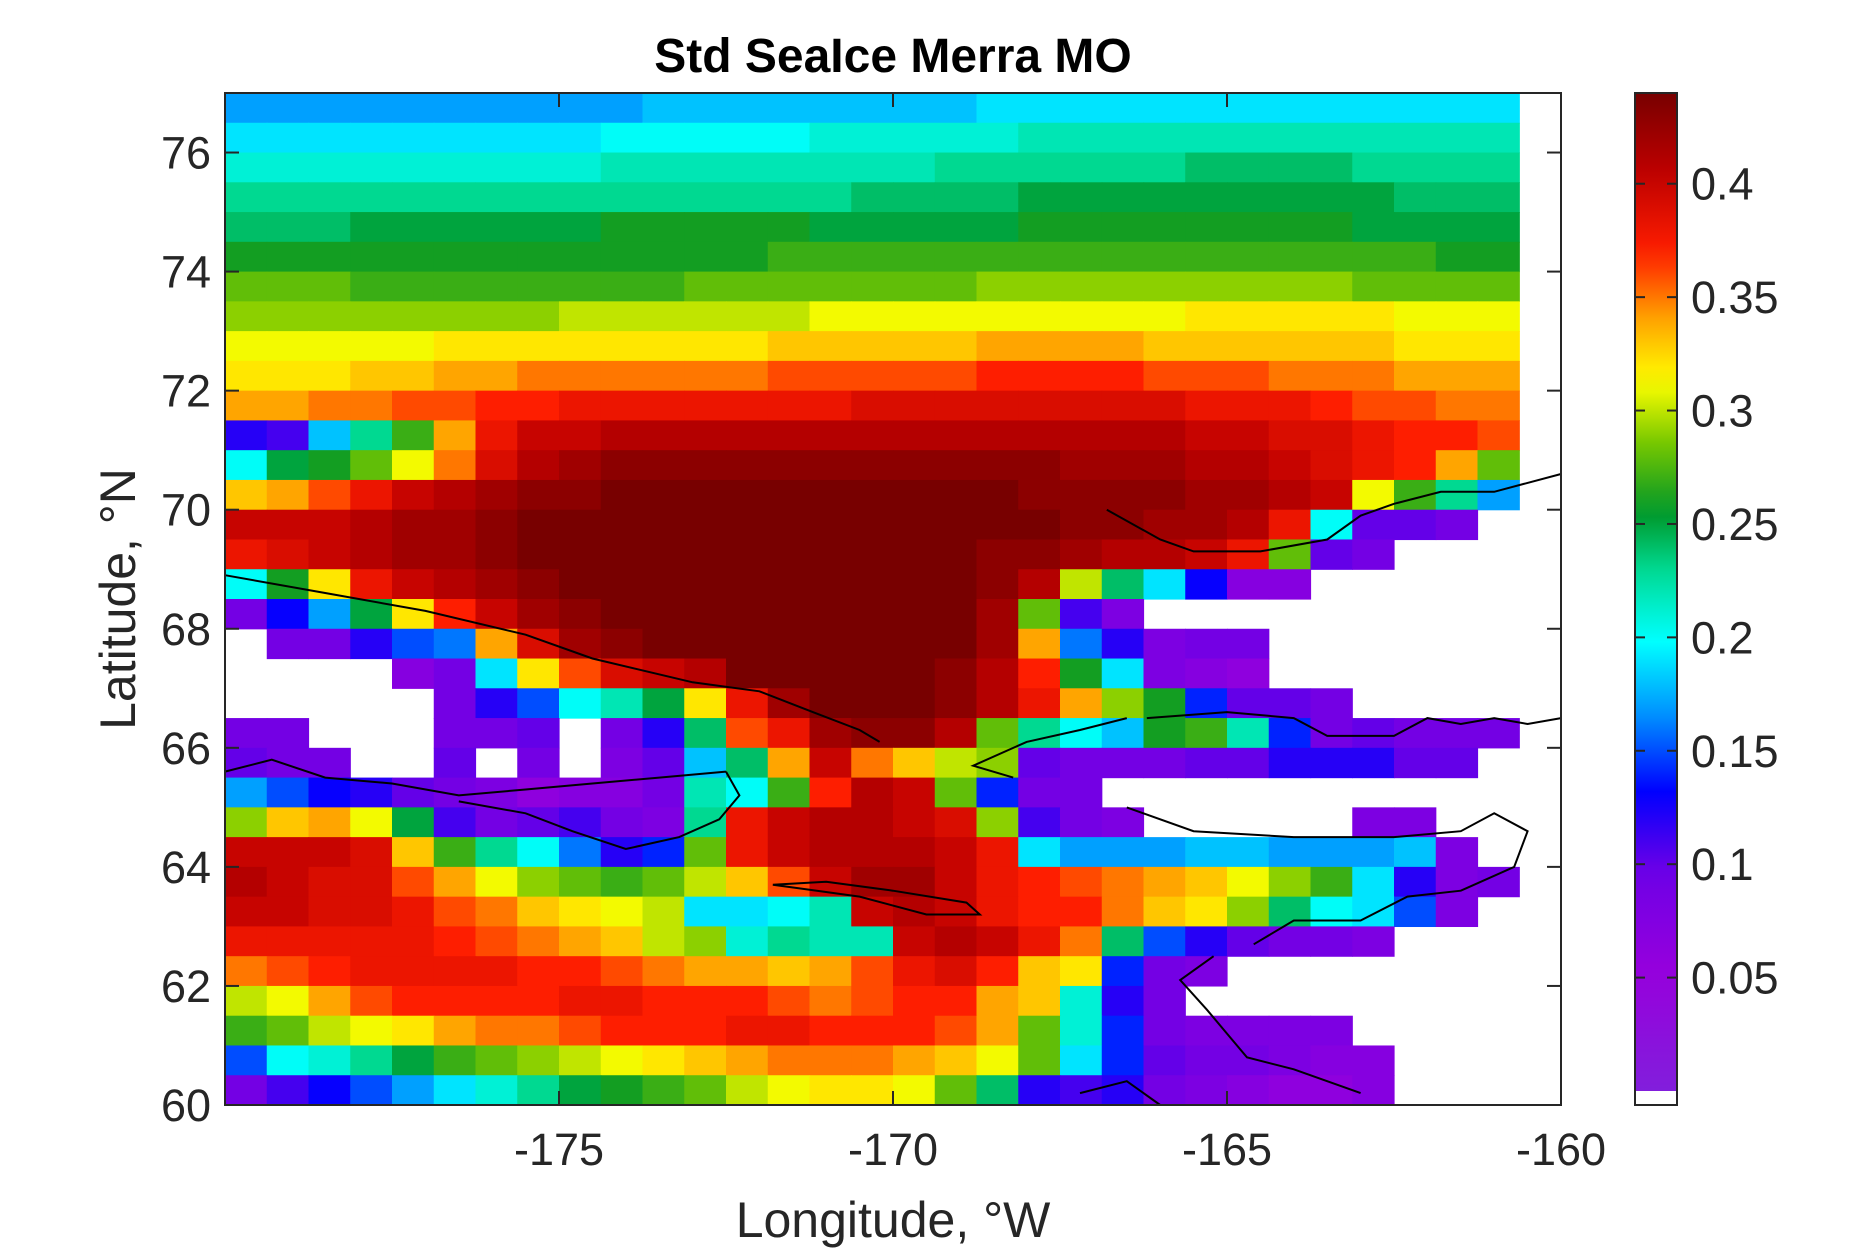 This screenshot has height=1250, width=1875. What do you see at coordinates (186, 867) in the screenshot?
I see `y-tick-label: 64` at bounding box center [186, 867].